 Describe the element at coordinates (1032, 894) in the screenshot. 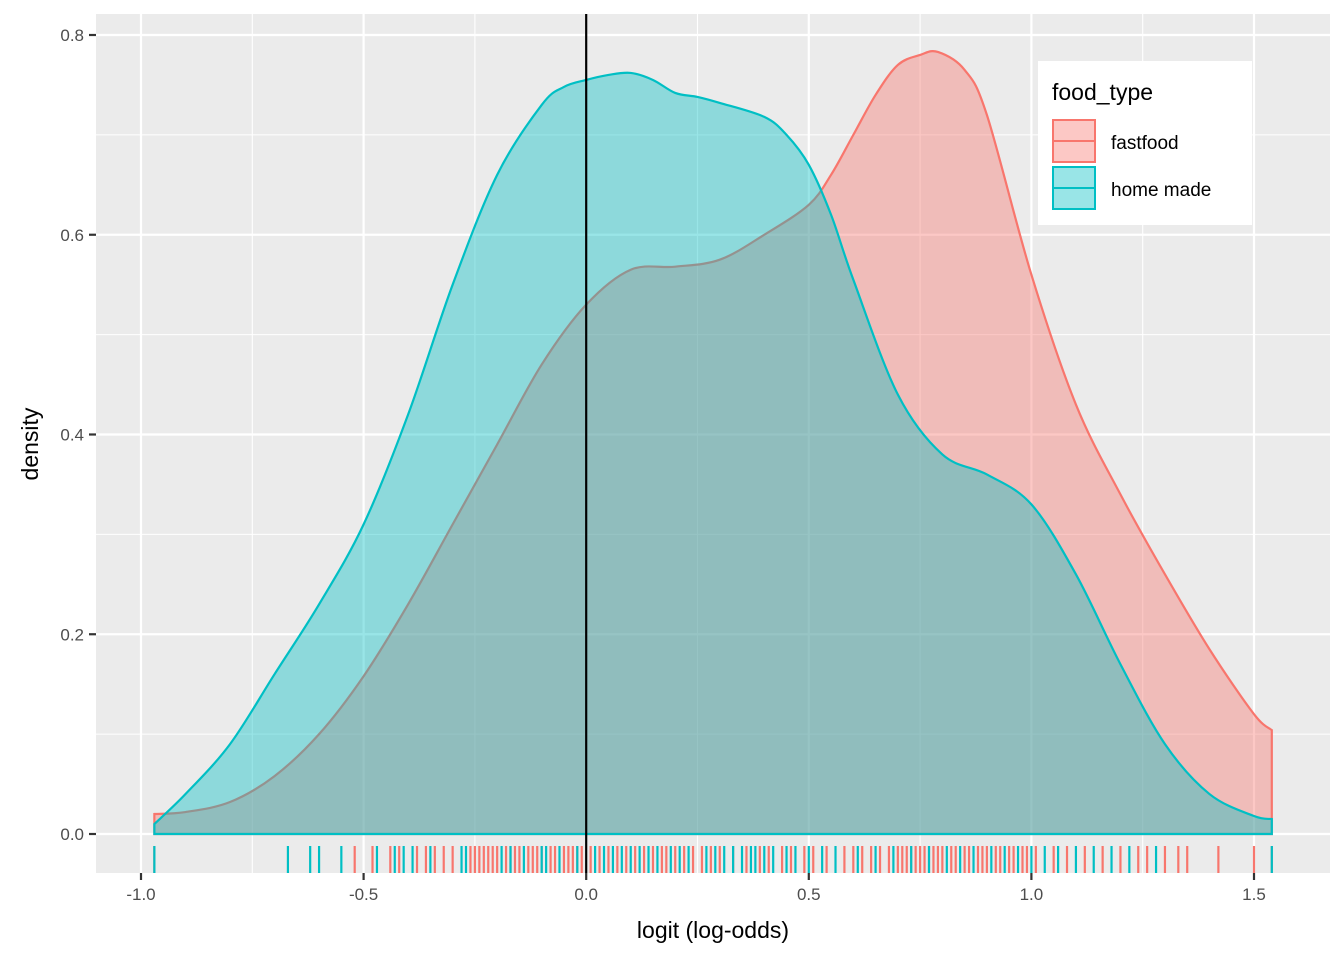

I see `x-tick-label: 1.0` at that location.